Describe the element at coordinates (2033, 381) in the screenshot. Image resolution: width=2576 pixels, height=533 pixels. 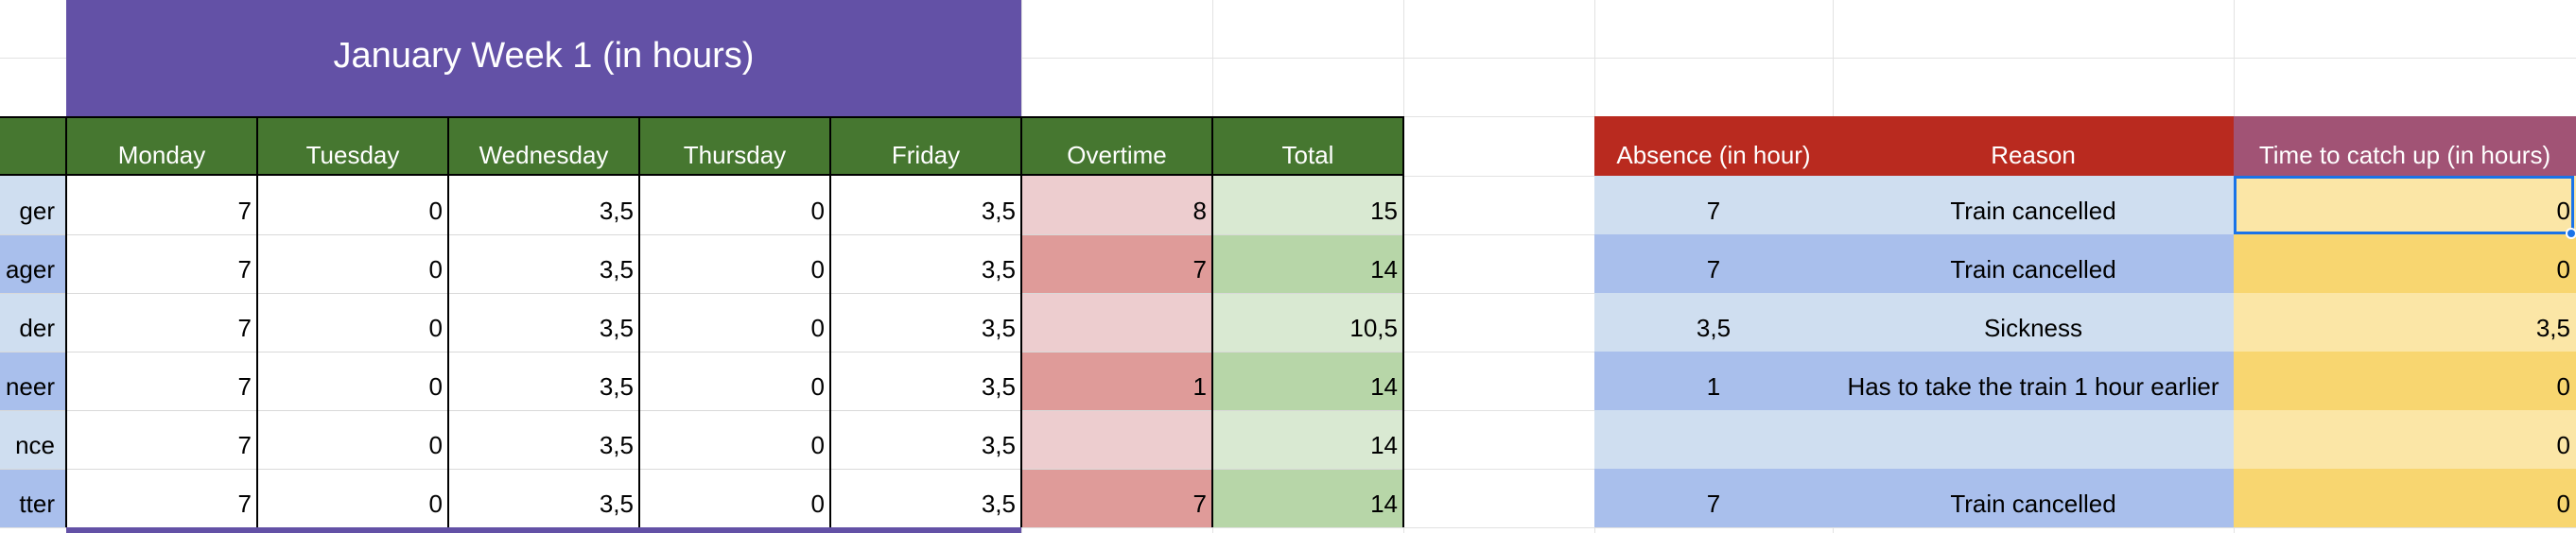
I see `reason-cell: Has to take the train 1 hour earlier` at that location.